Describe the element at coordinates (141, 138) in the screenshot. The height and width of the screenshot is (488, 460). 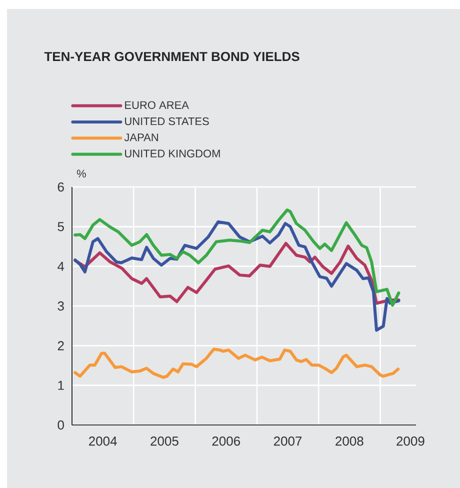
I see `legend-label: JAPAN` at that location.